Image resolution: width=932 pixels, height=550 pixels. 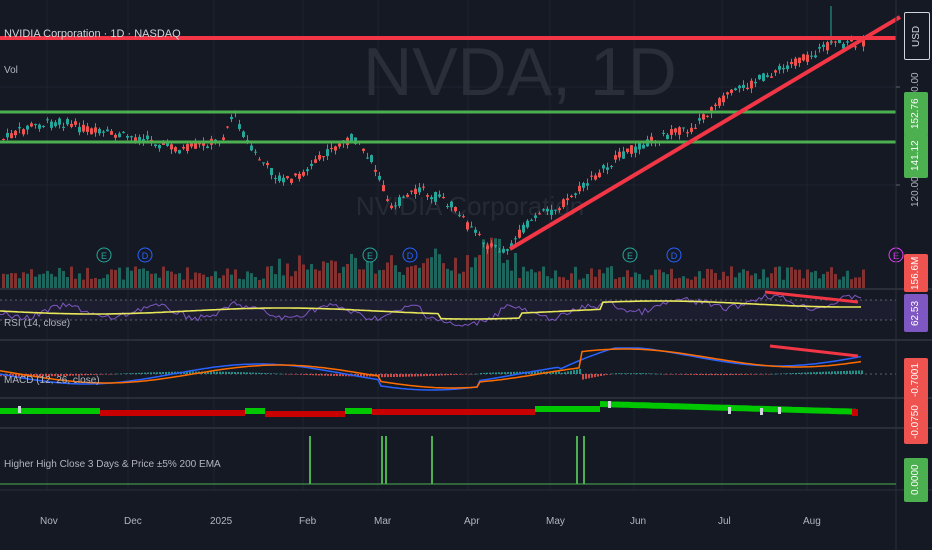 I want to click on macd-value-a-tag: -0.7001, so click(x=916, y=380).